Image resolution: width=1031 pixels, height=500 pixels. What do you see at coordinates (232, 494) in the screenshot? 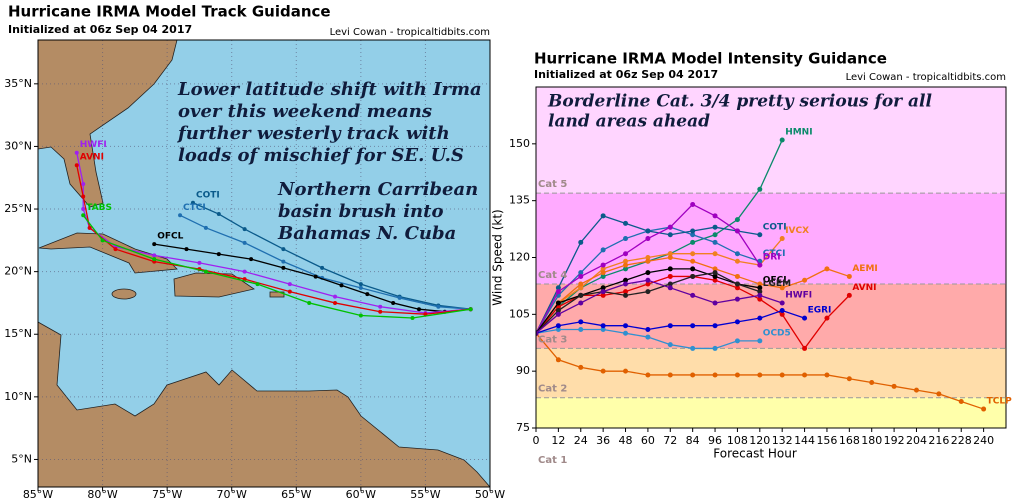
I see `x-tick-label: 70°W` at bounding box center [232, 494].